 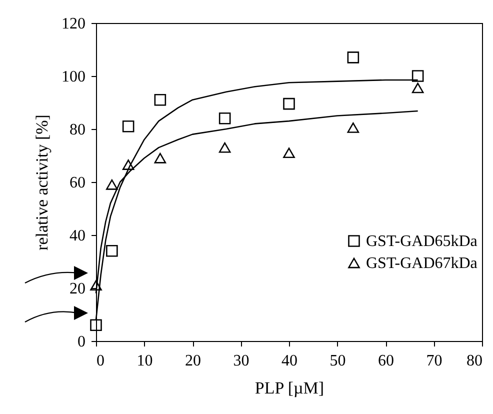 What do you see at coordinates (78, 236) in the screenshot?
I see `y-tick-label: 40` at bounding box center [78, 236].